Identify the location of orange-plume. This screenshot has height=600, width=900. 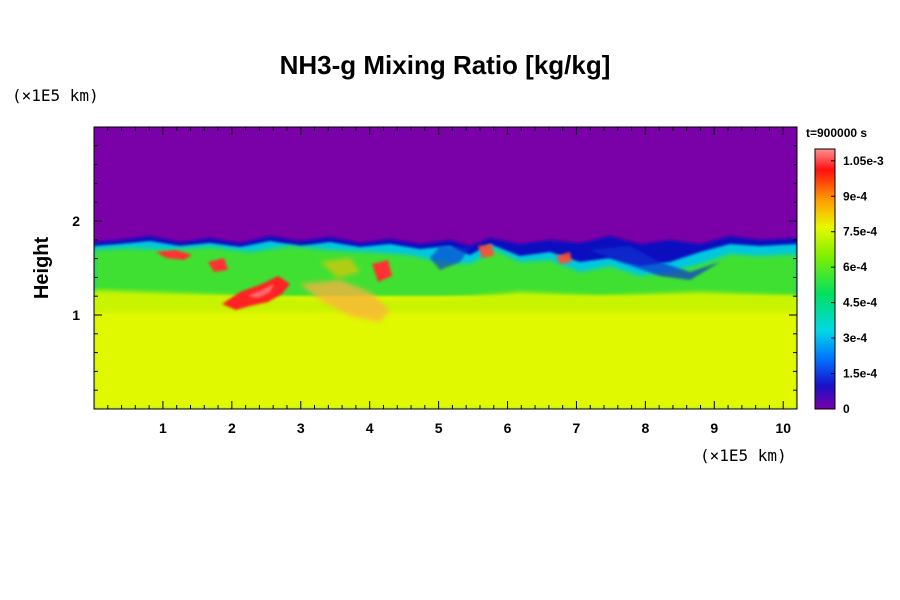
(345, 301).